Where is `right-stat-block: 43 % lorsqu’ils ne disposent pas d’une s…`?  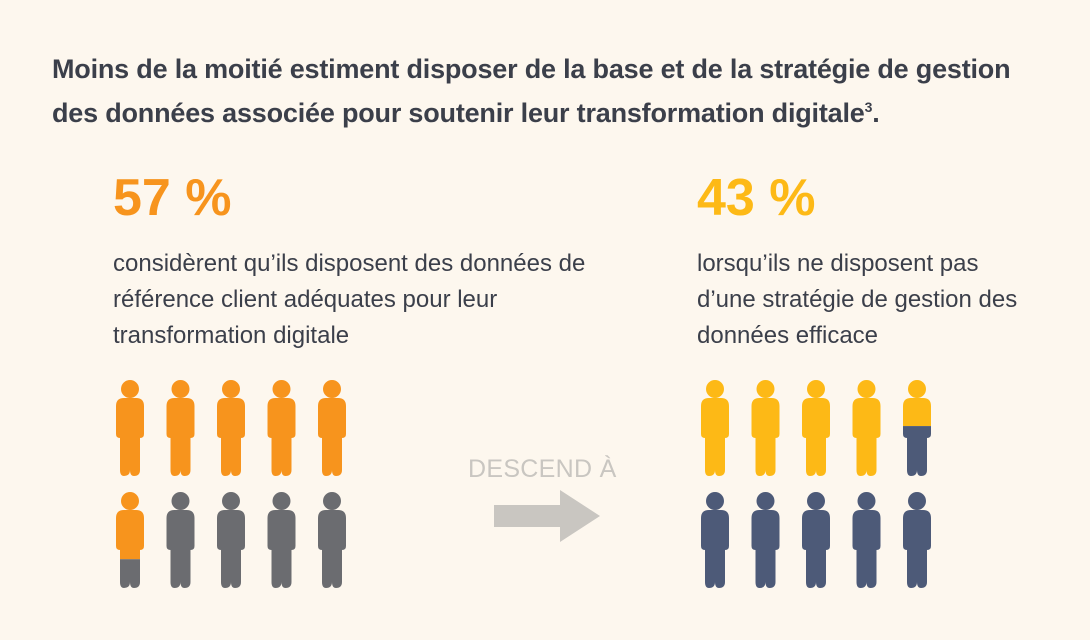 right-stat-block: 43 % lorsqu’ils ne disposent pas d’une s… is located at coordinates (867, 262).